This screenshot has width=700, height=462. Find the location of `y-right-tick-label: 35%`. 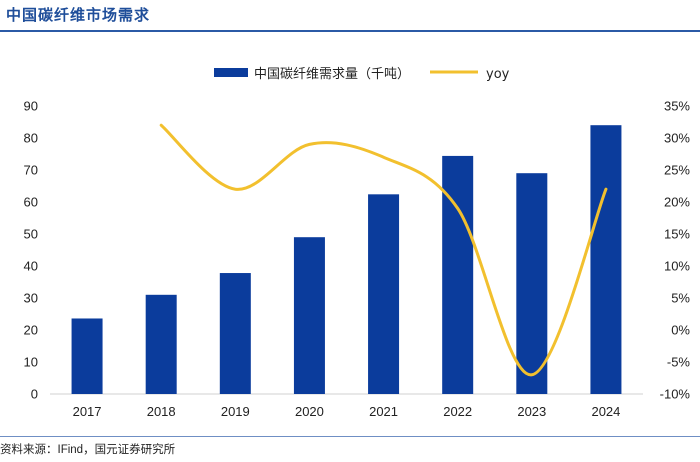

y-right-tick-label: 35% is located at coordinates (677, 106).